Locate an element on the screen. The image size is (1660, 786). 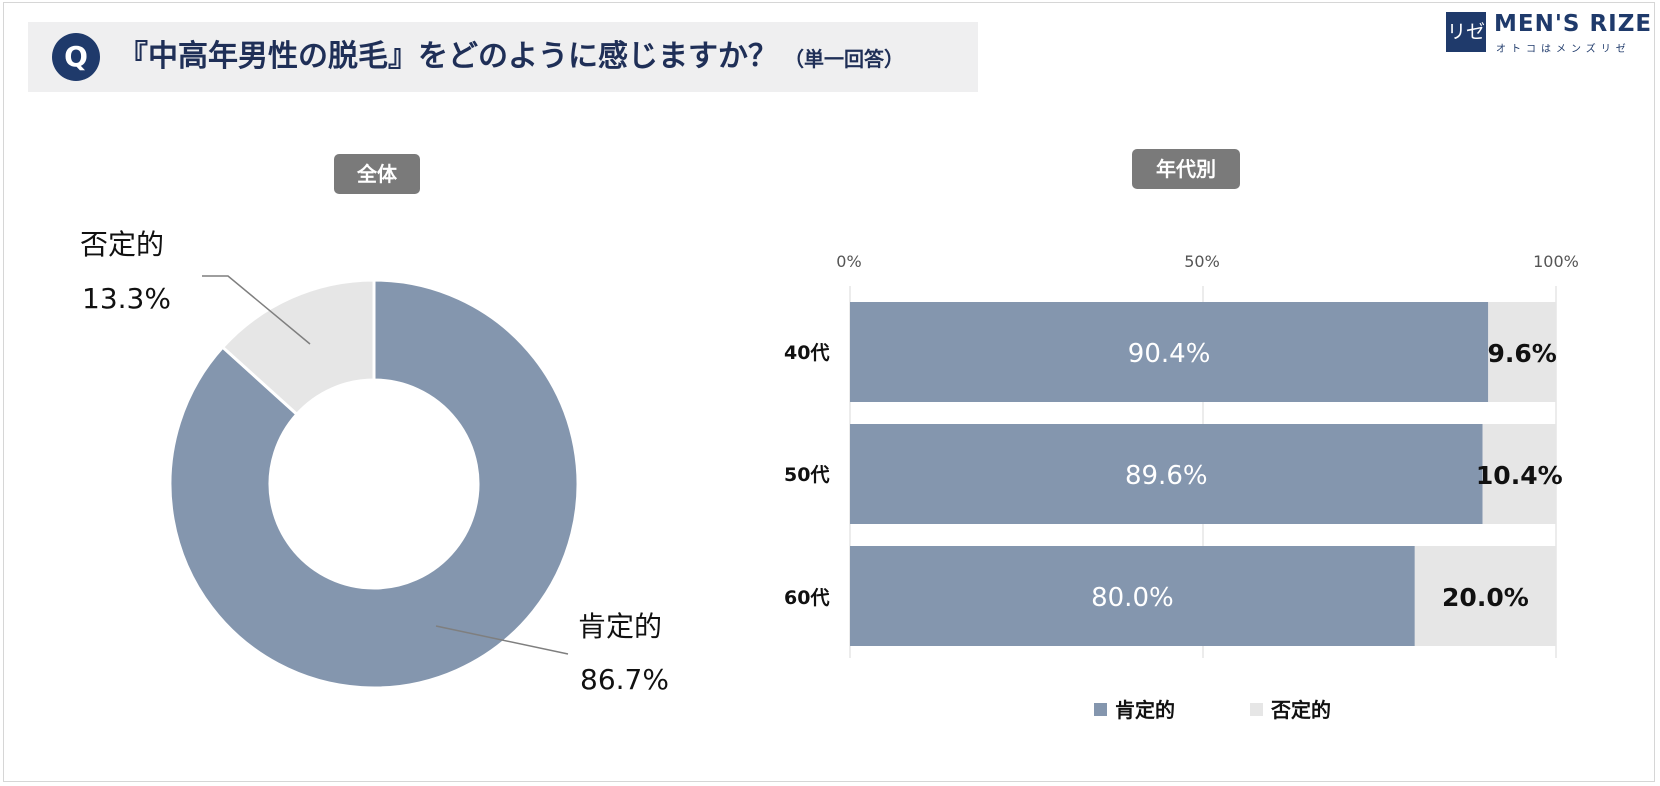
logo-name: MEN'S RIZE is located at coordinates (1573, 24).